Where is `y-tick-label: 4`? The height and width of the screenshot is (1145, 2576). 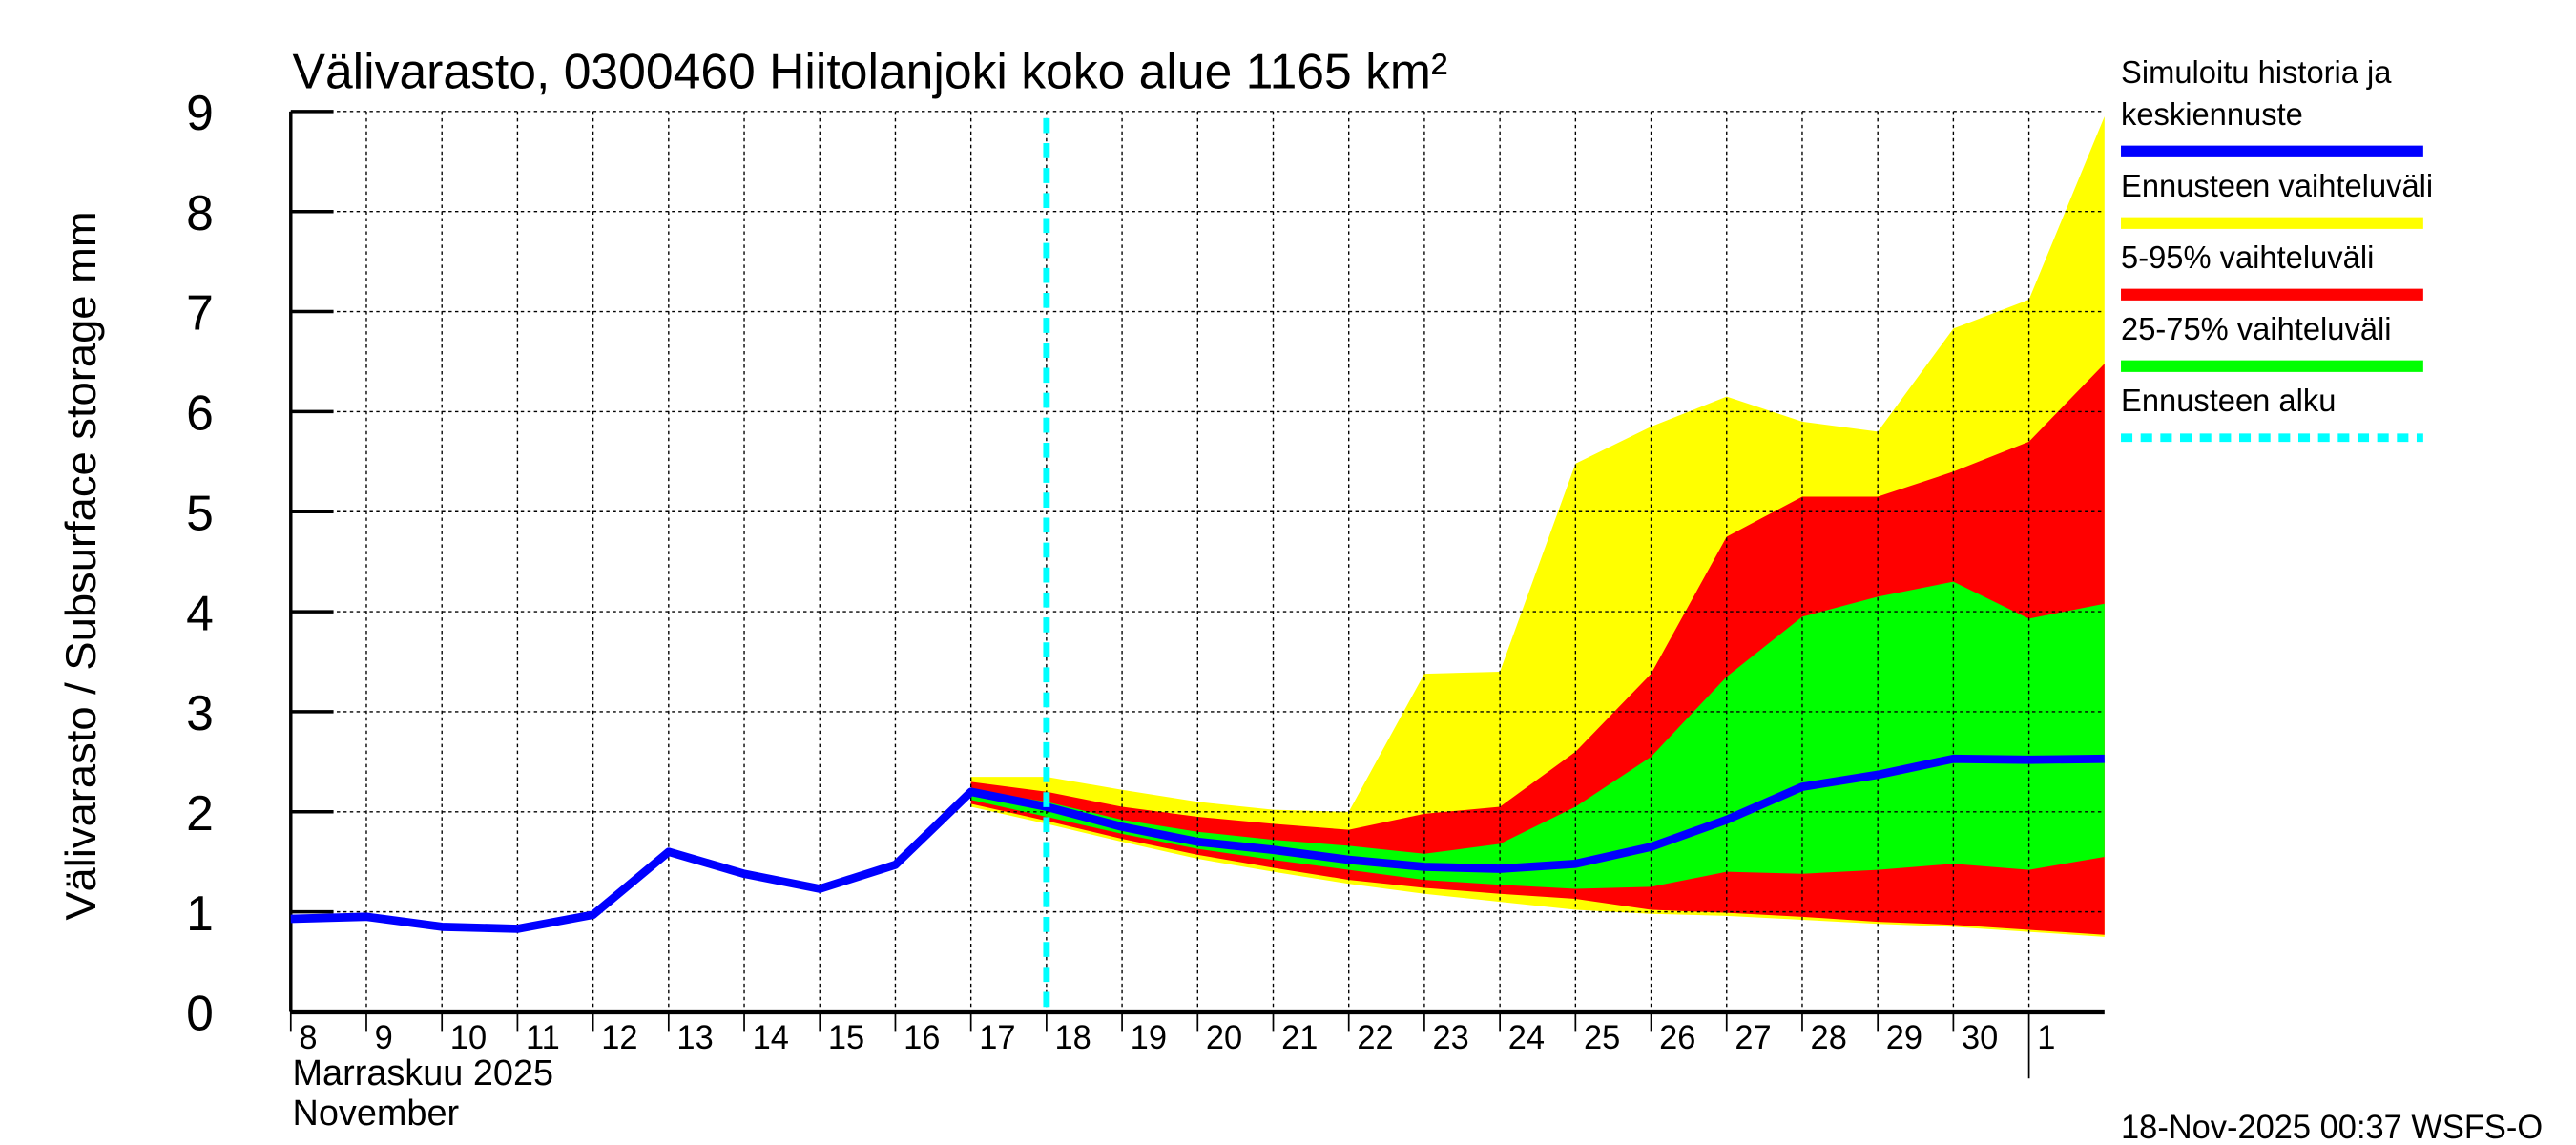
y-tick-label: 4 is located at coordinates (200, 613).